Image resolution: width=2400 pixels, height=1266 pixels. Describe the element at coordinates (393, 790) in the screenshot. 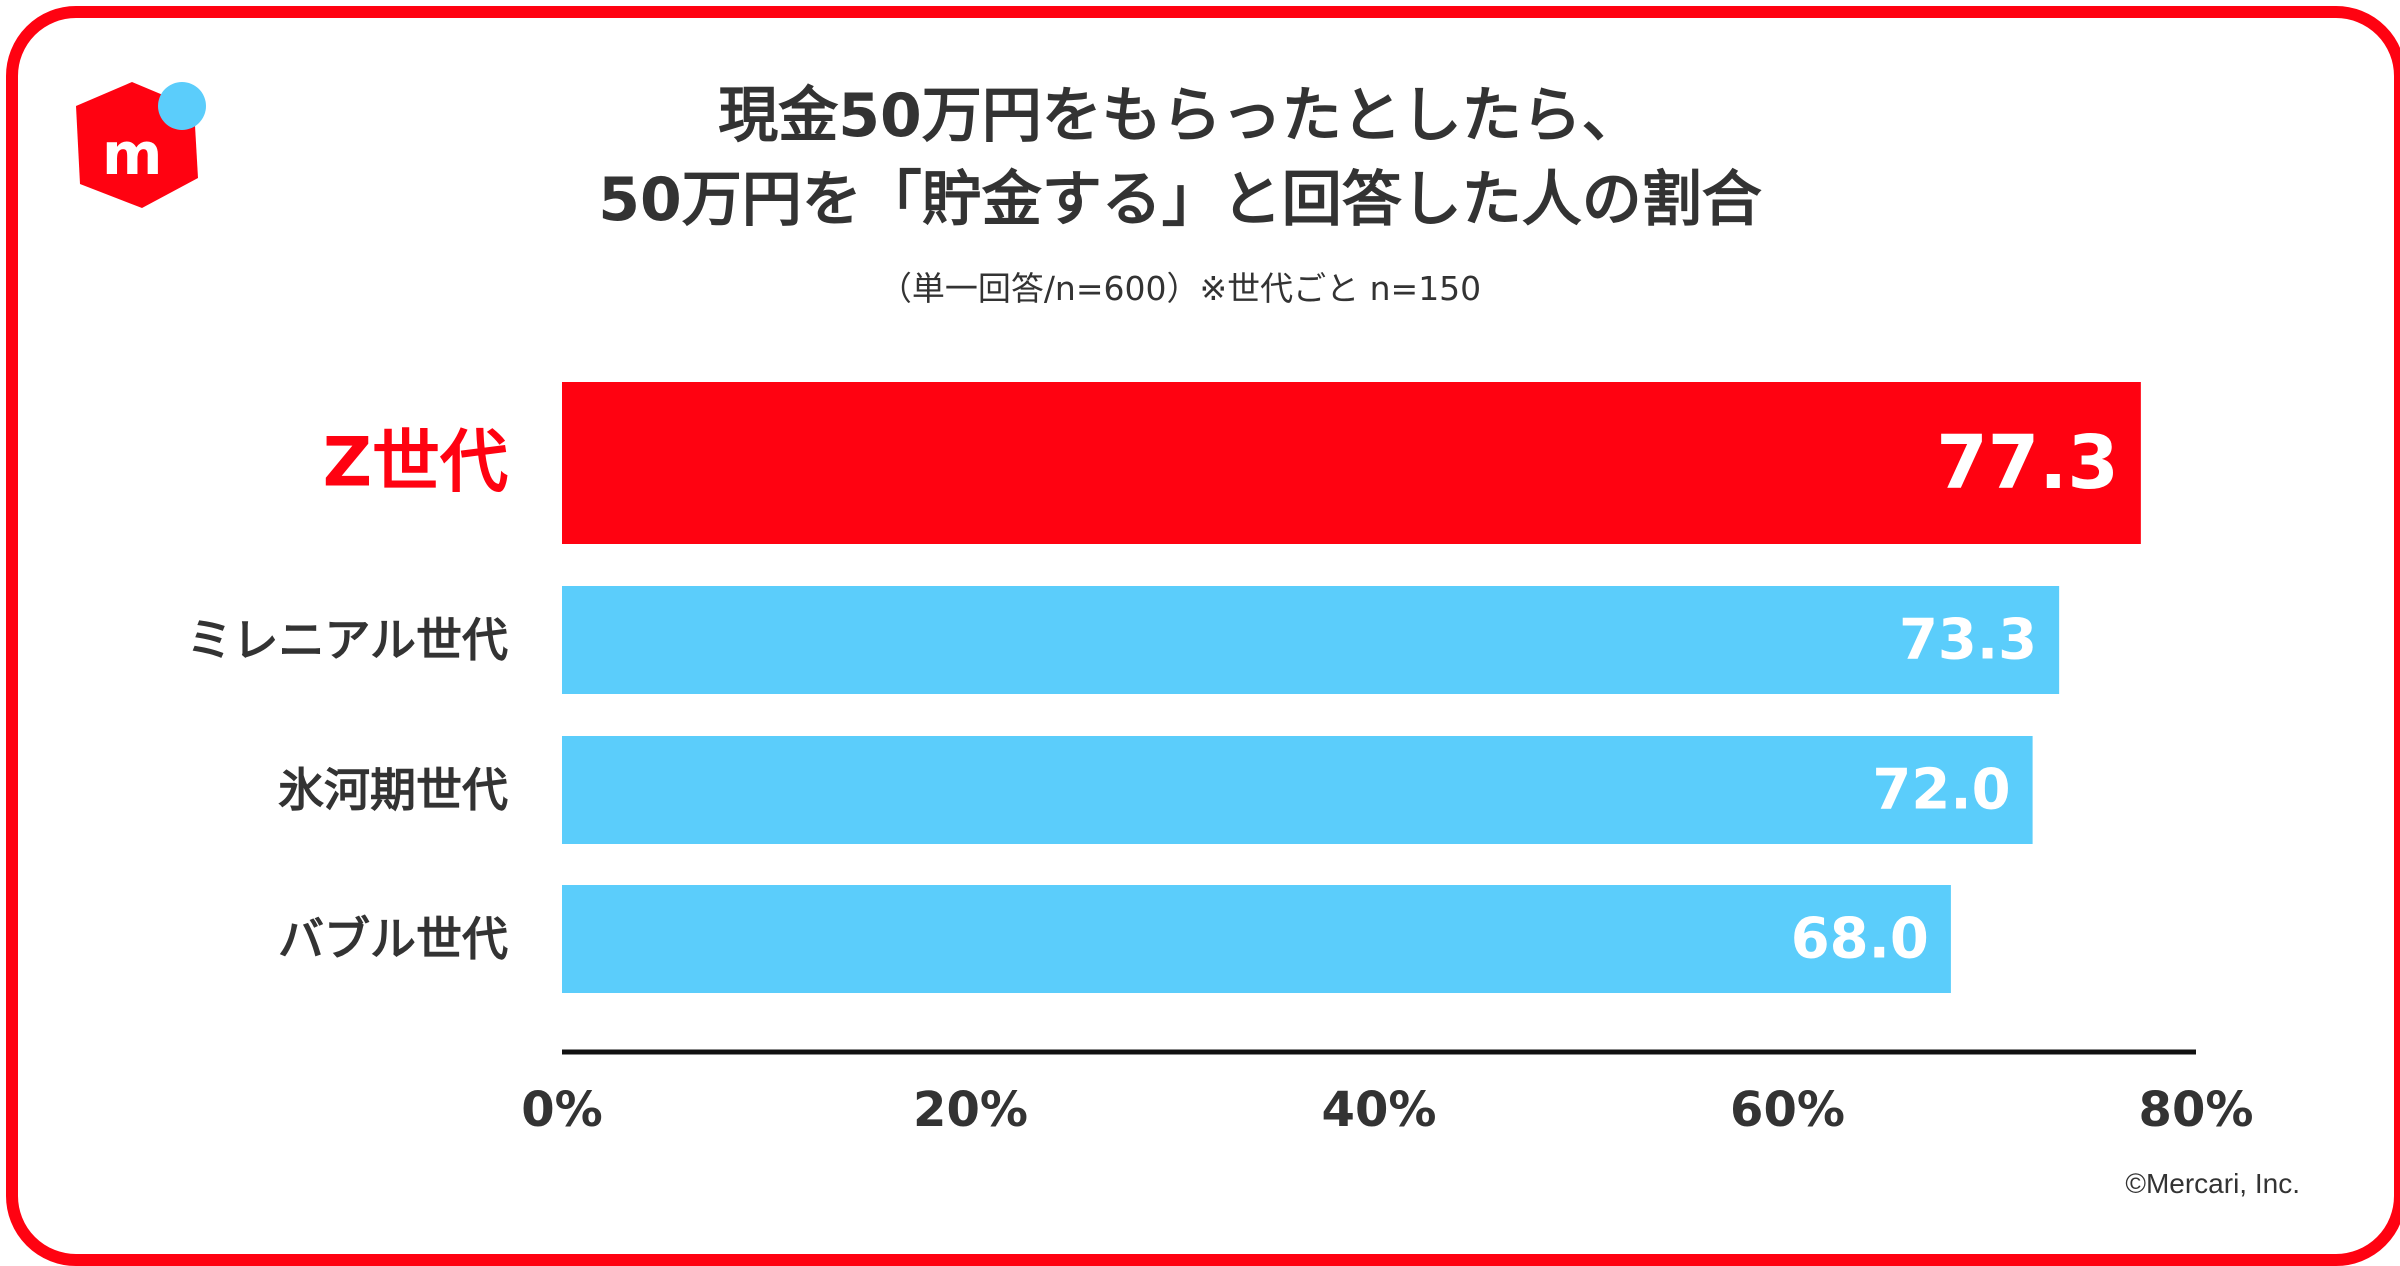

I see `category-label-2: 氷河期世代` at that location.